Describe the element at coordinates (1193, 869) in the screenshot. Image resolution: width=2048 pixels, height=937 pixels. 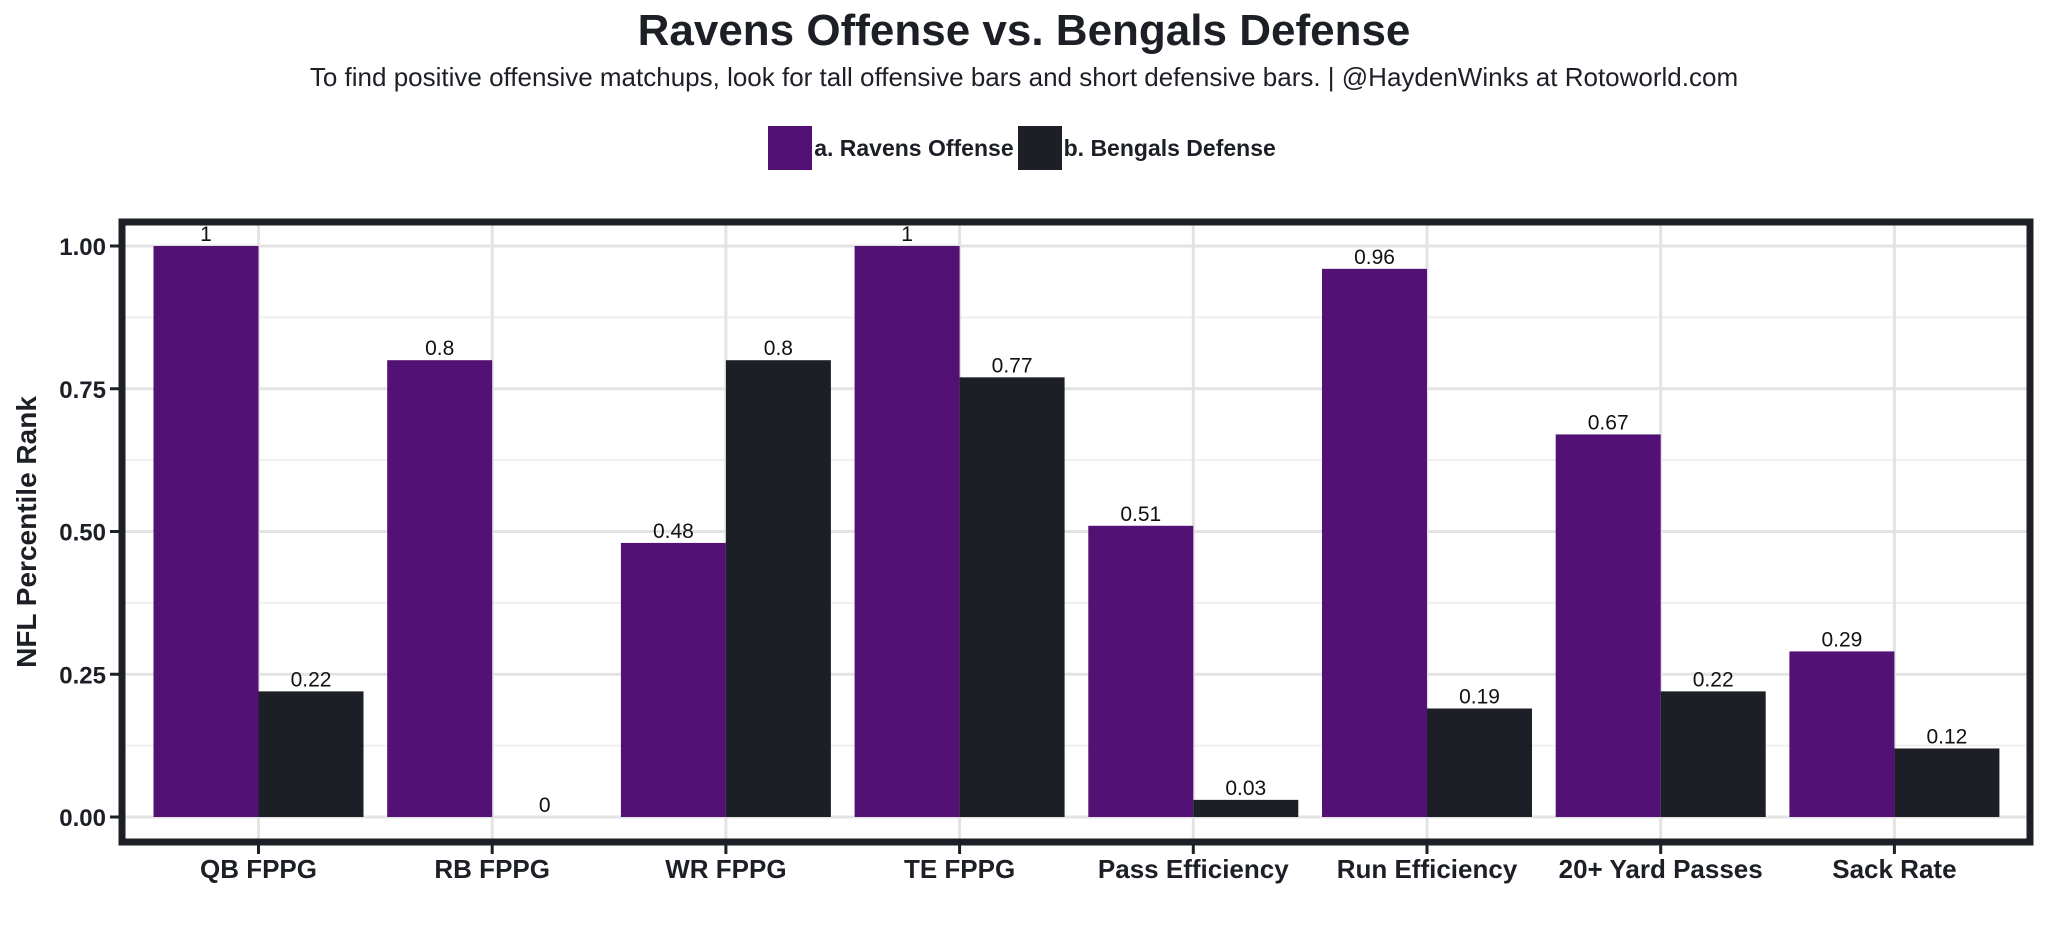
I see `x-tick-label: Pass Efficiency` at that location.